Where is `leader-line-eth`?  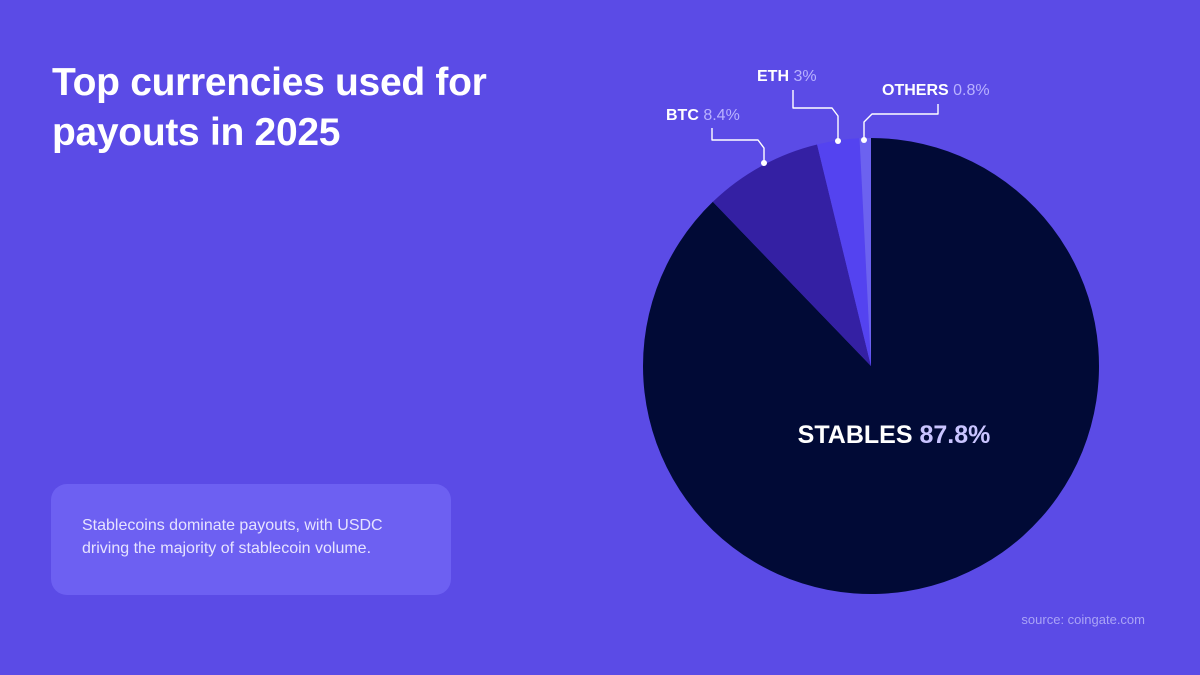 leader-line-eth is located at coordinates (815, 115).